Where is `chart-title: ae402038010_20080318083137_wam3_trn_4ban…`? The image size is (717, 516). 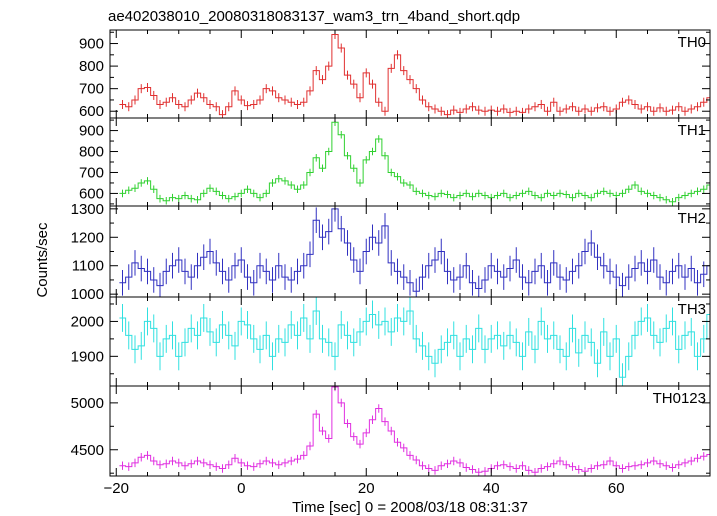
chart-title: ae402038010_20080318083137_wam3_trn_4ban… is located at coordinates (314, 16).